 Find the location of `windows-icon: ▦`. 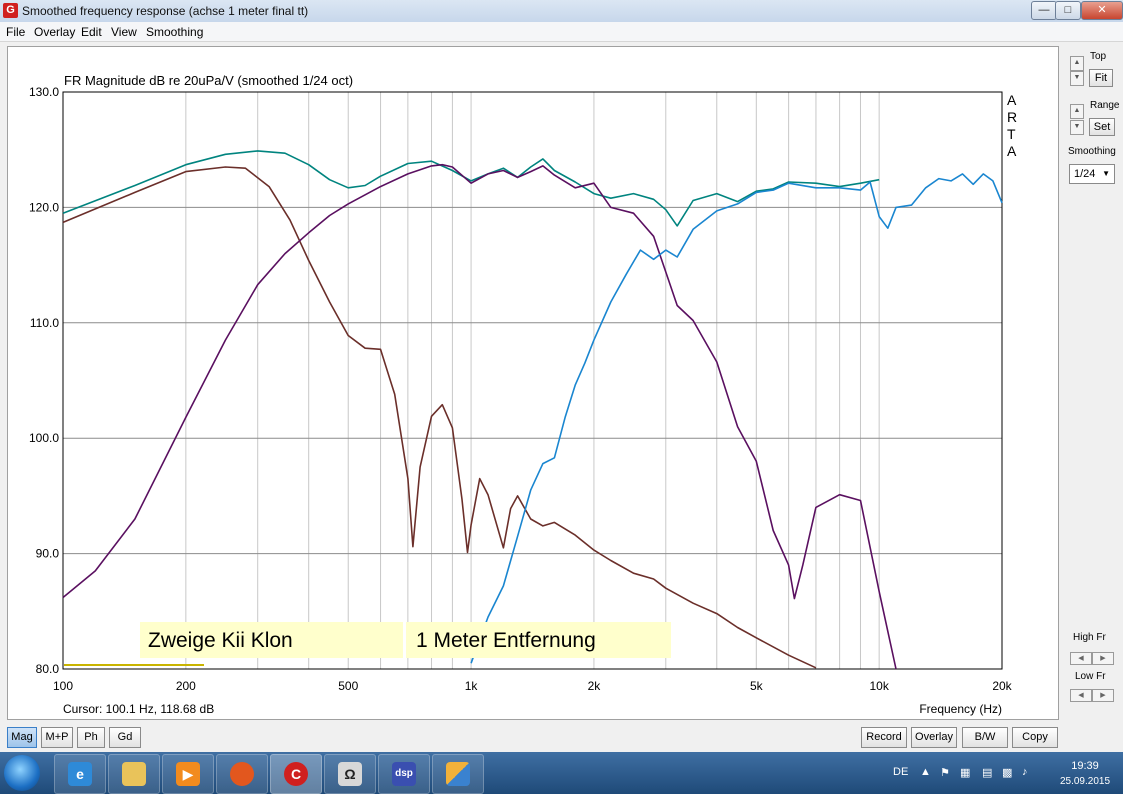

windows-icon: ▦ is located at coordinates (965, 773).